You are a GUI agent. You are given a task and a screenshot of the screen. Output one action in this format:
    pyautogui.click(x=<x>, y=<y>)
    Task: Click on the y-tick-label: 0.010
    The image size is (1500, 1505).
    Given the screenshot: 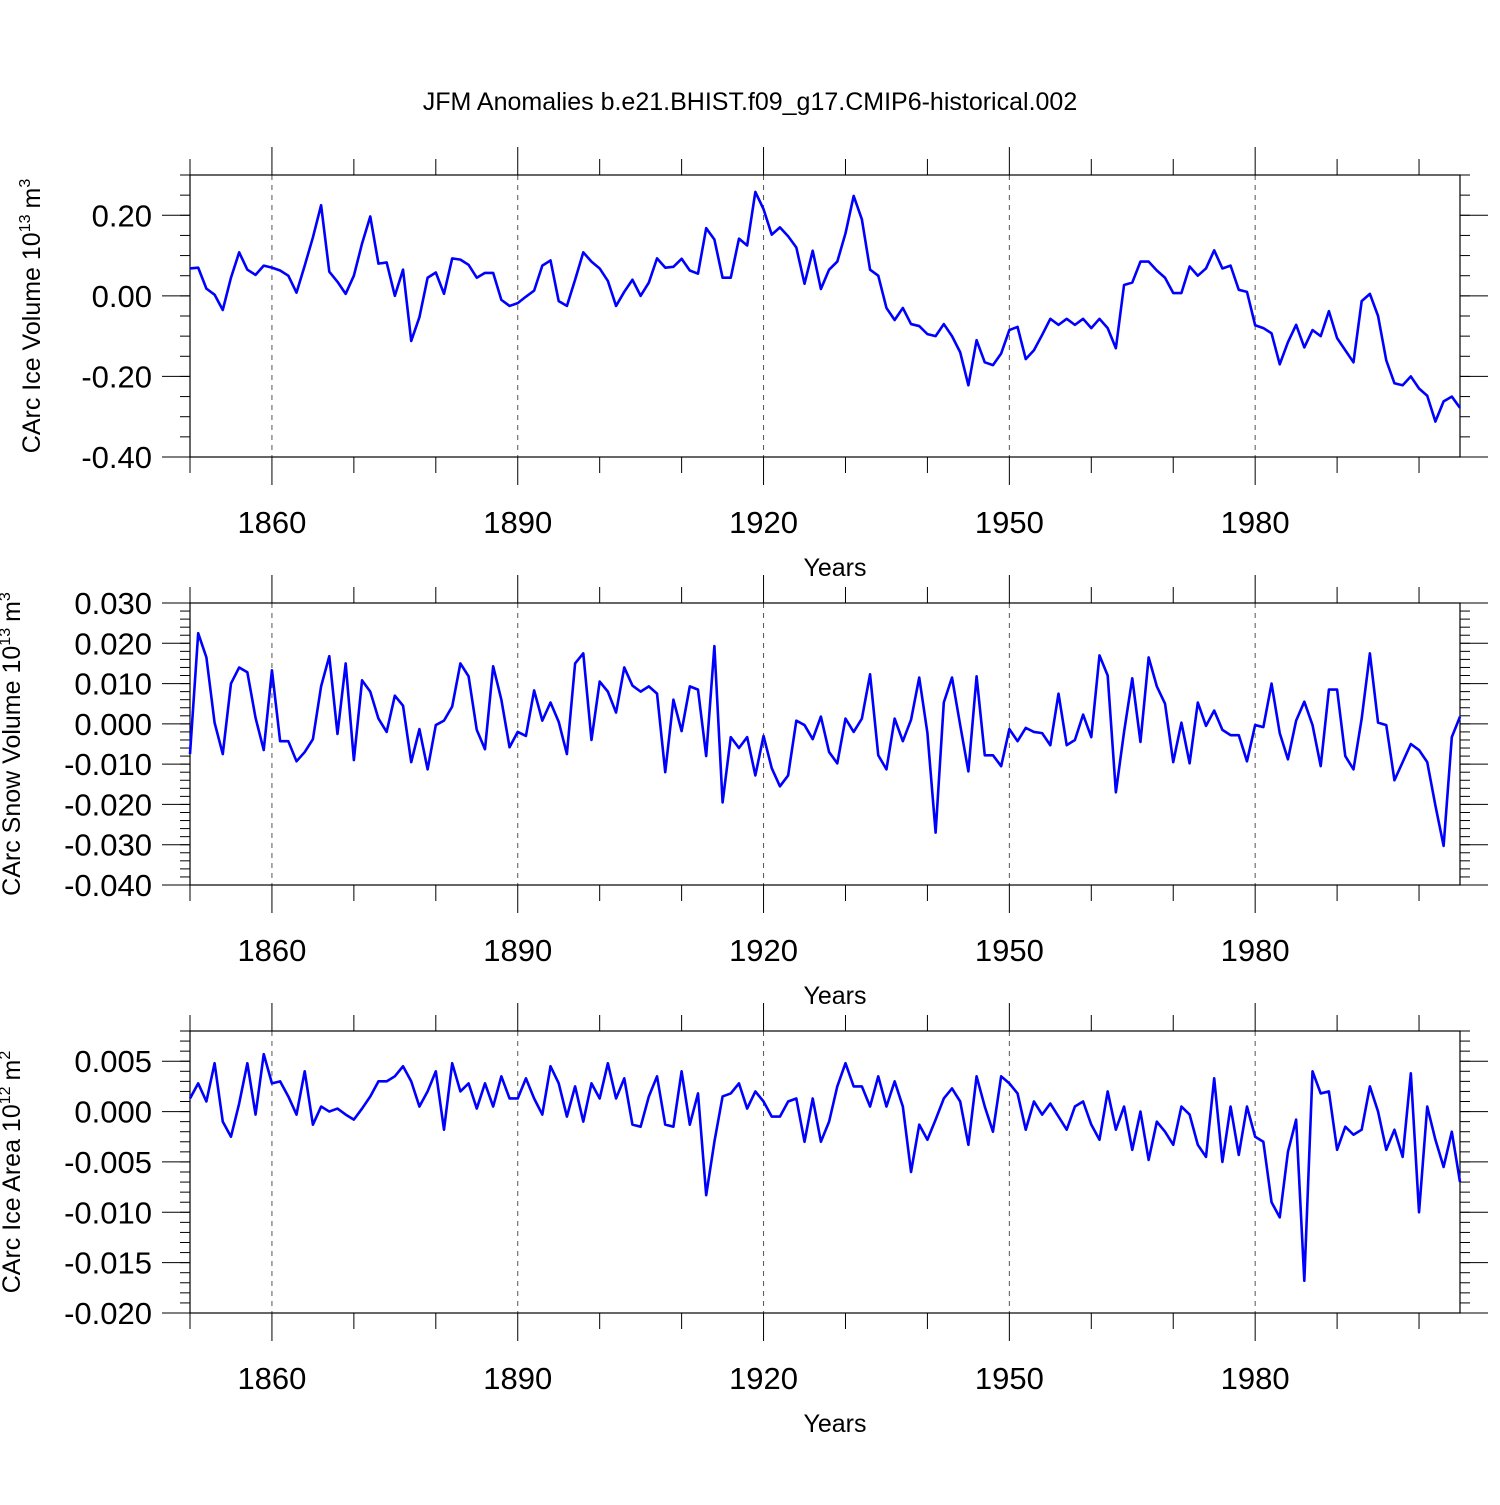 What is the action you would take?
    pyautogui.click(x=113, y=684)
    